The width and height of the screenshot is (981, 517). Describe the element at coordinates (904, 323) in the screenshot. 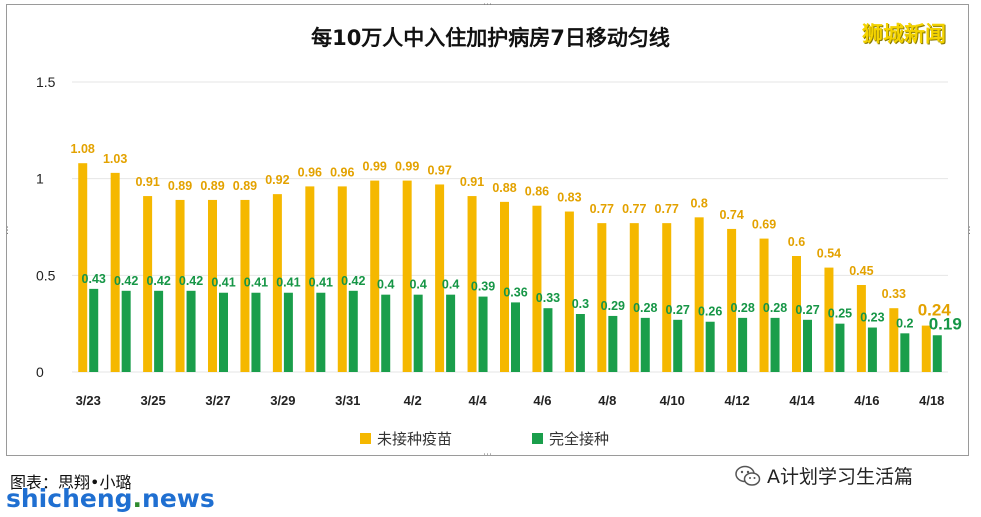

I see `data-label-vaccinated: 0.2` at that location.